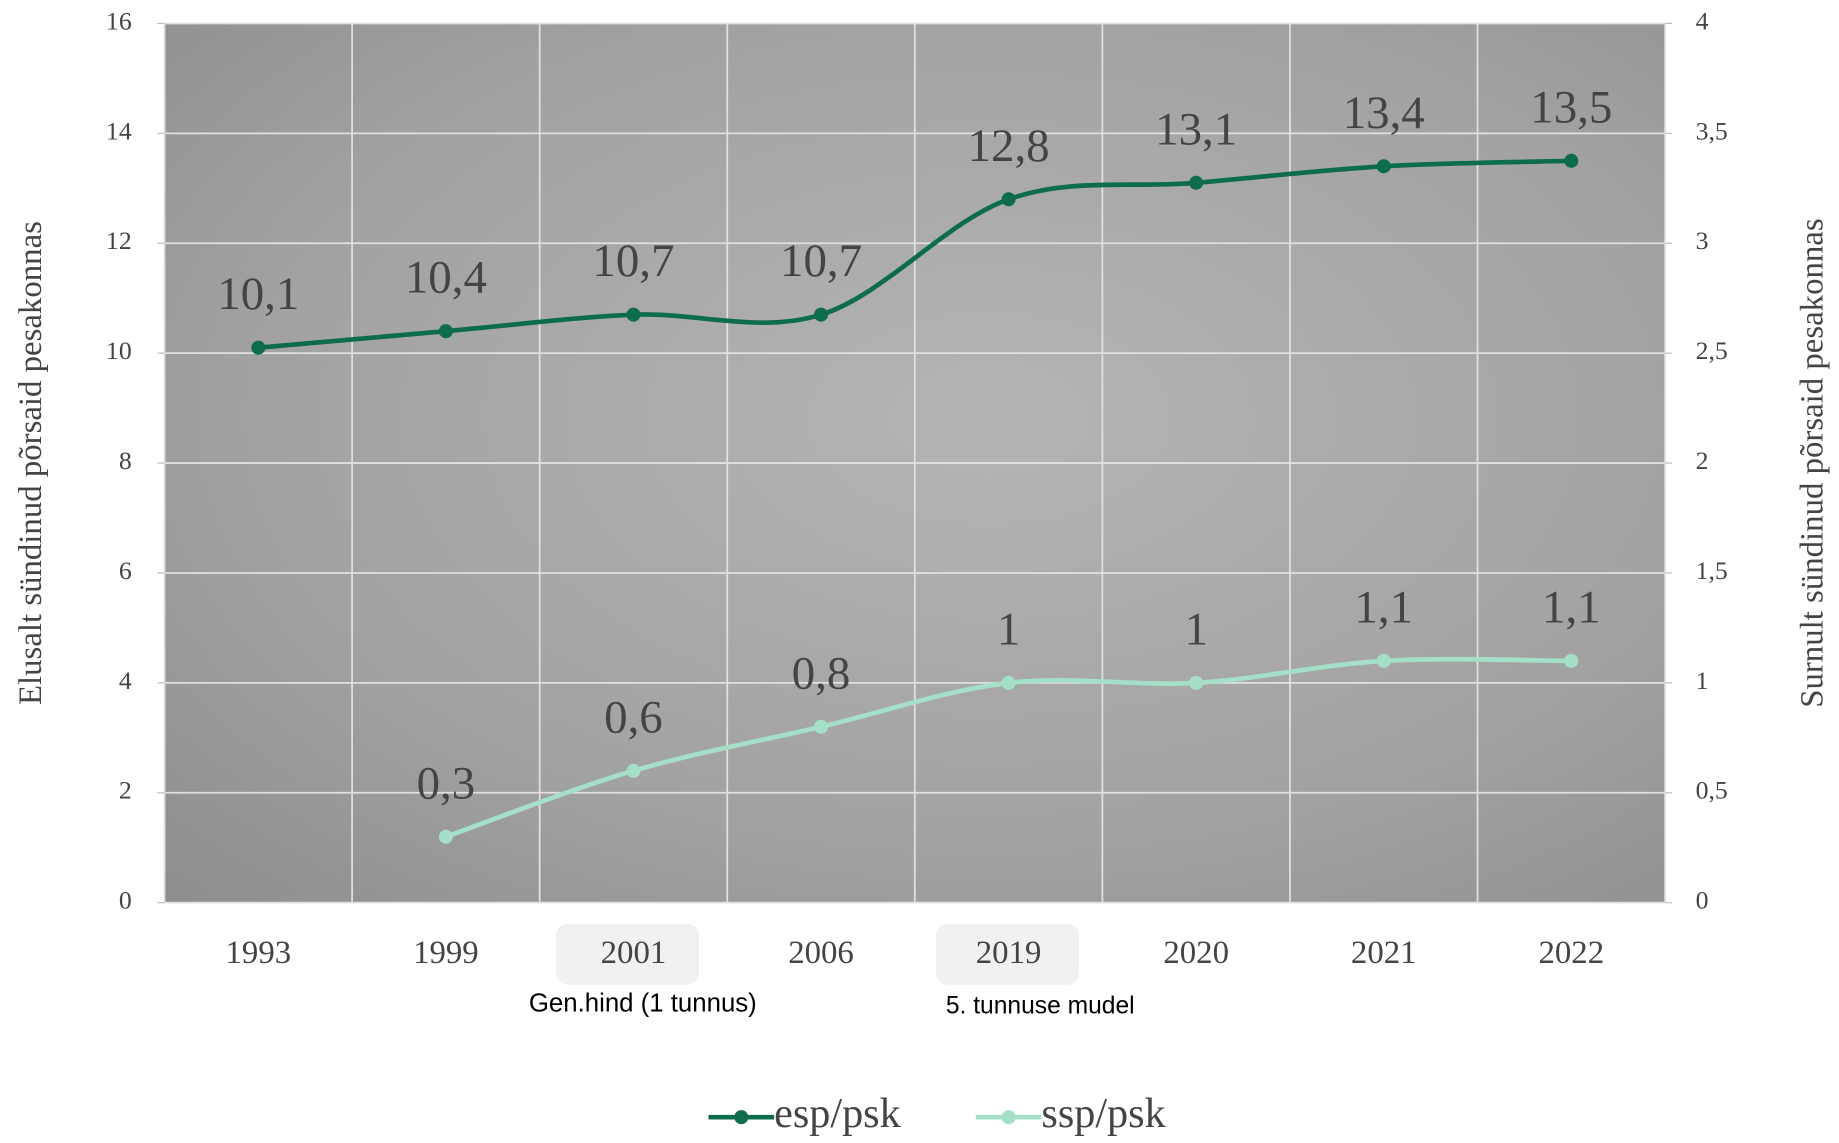 The width and height of the screenshot is (1839, 1143). Describe the element at coordinates (821, 673) in the screenshot. I see `data-label: 0,8` at that location.